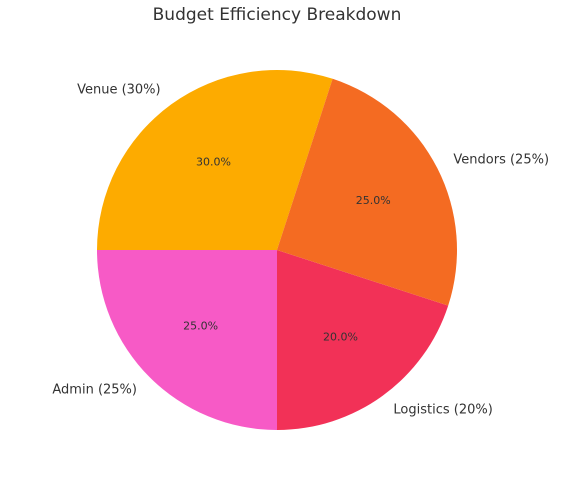 This screenshot has width=568, height=481. What do you see at coordinates (187, 340) in the screenshot?
I see `pie-slice-admin` at bounding box center [187, 340].